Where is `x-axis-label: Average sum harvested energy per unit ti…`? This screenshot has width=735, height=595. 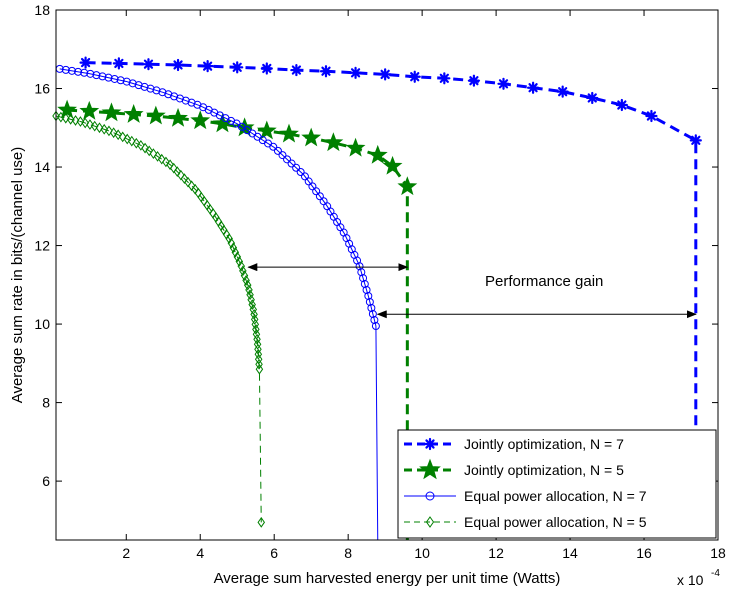
x-axis-label: Average sum harvested energy per unit ti… is located at coordinates (387, 578).